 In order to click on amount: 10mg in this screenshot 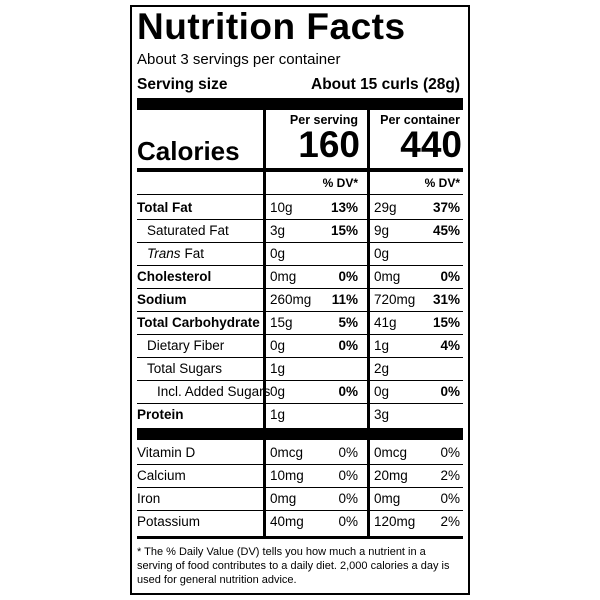, I will do `click(287, 475)`.